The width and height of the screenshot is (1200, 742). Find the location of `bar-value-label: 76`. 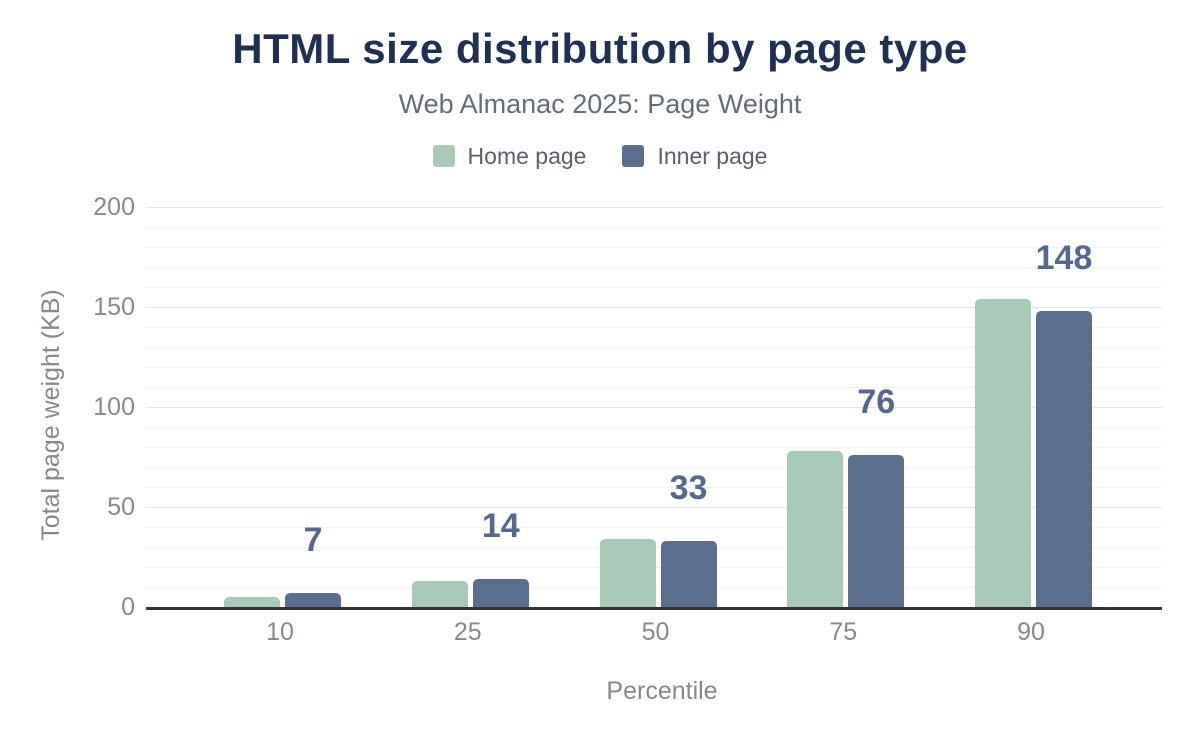

bar-value-label: 76 is located at coordinates (876, 402).